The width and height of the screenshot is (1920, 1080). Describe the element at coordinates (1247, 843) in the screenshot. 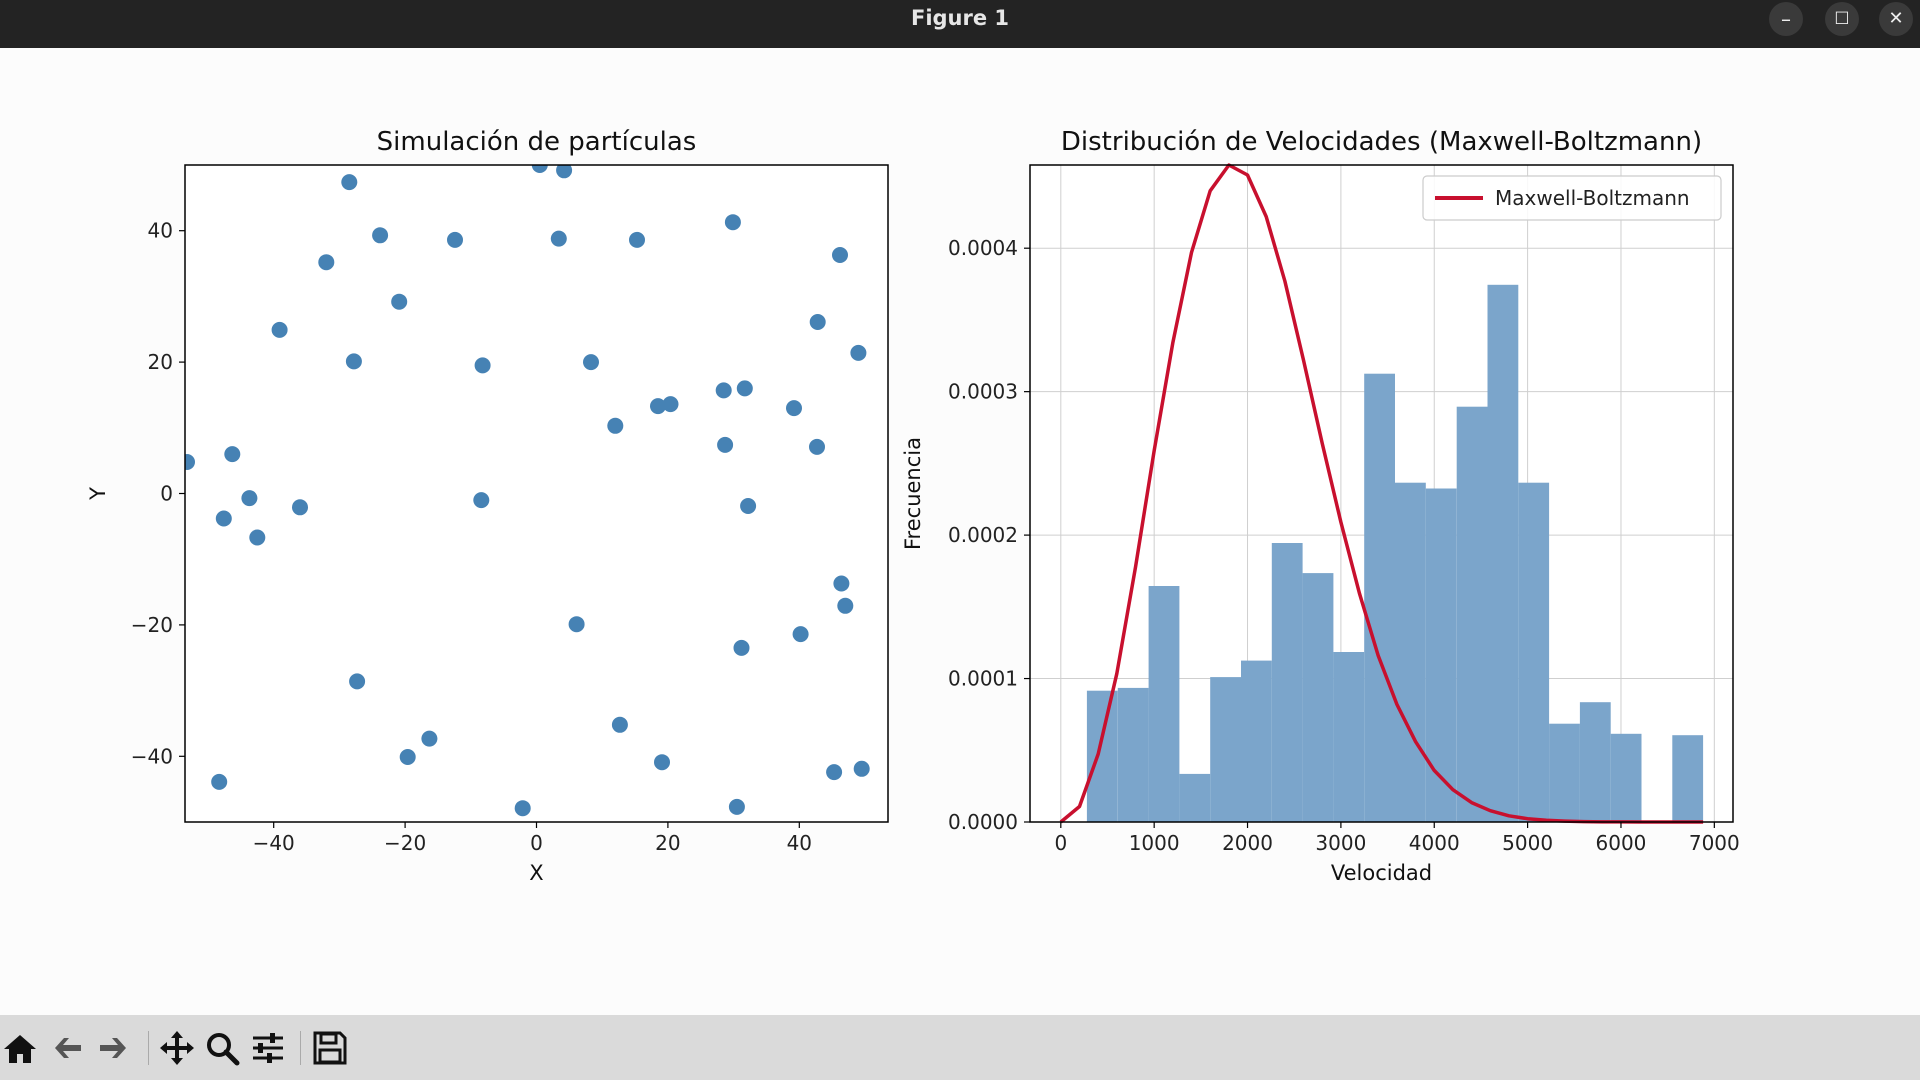

I see `x-tick-label: 2000` at that location.